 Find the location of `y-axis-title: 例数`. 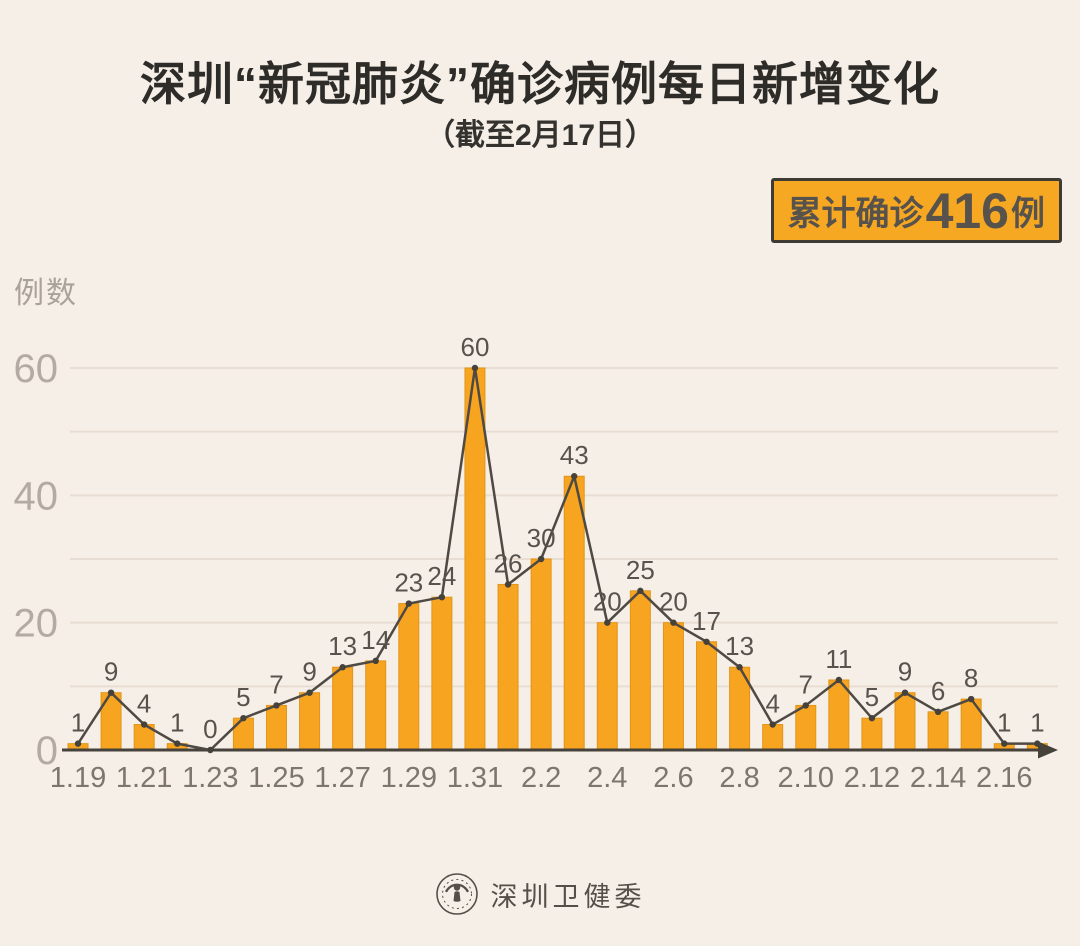

y-axis-title: 例数 is located at coordinates (46, 293).